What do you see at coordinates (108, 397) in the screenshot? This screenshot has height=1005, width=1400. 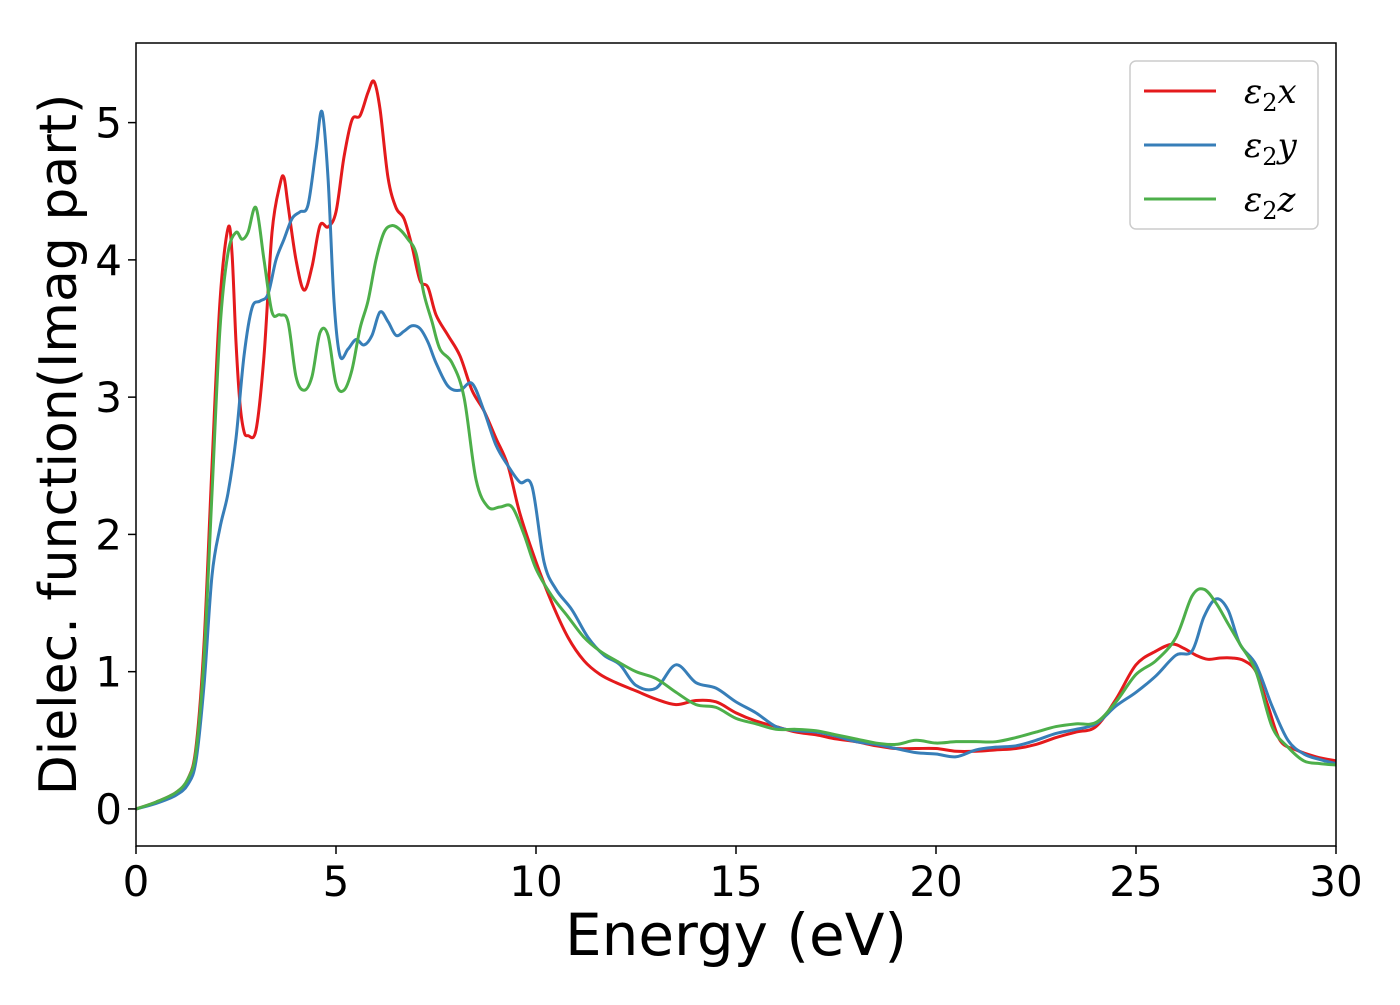 I see `y-tick-label: 3` at bounding box center [108, 397].